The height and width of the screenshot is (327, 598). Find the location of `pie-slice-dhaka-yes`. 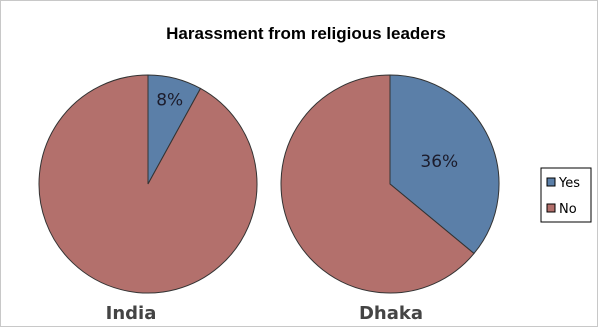

pie-slice-dhaka-yes is located at coordinates (444, 164).